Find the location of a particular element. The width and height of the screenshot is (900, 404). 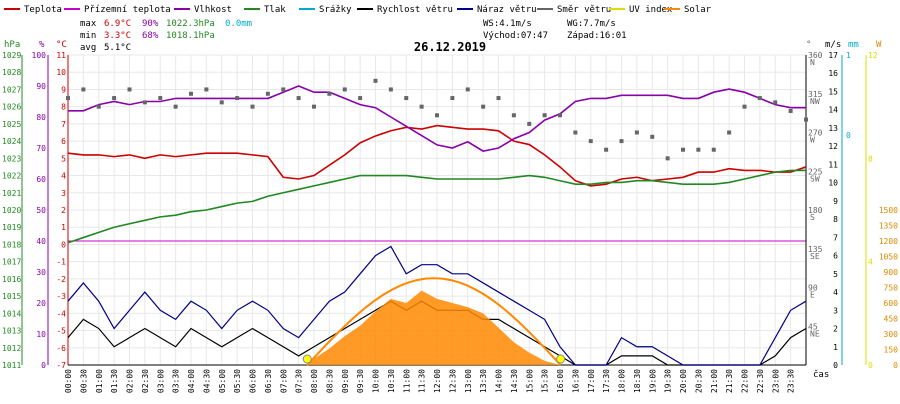

series-line-vlhkost is located at coordinates (437, 118).